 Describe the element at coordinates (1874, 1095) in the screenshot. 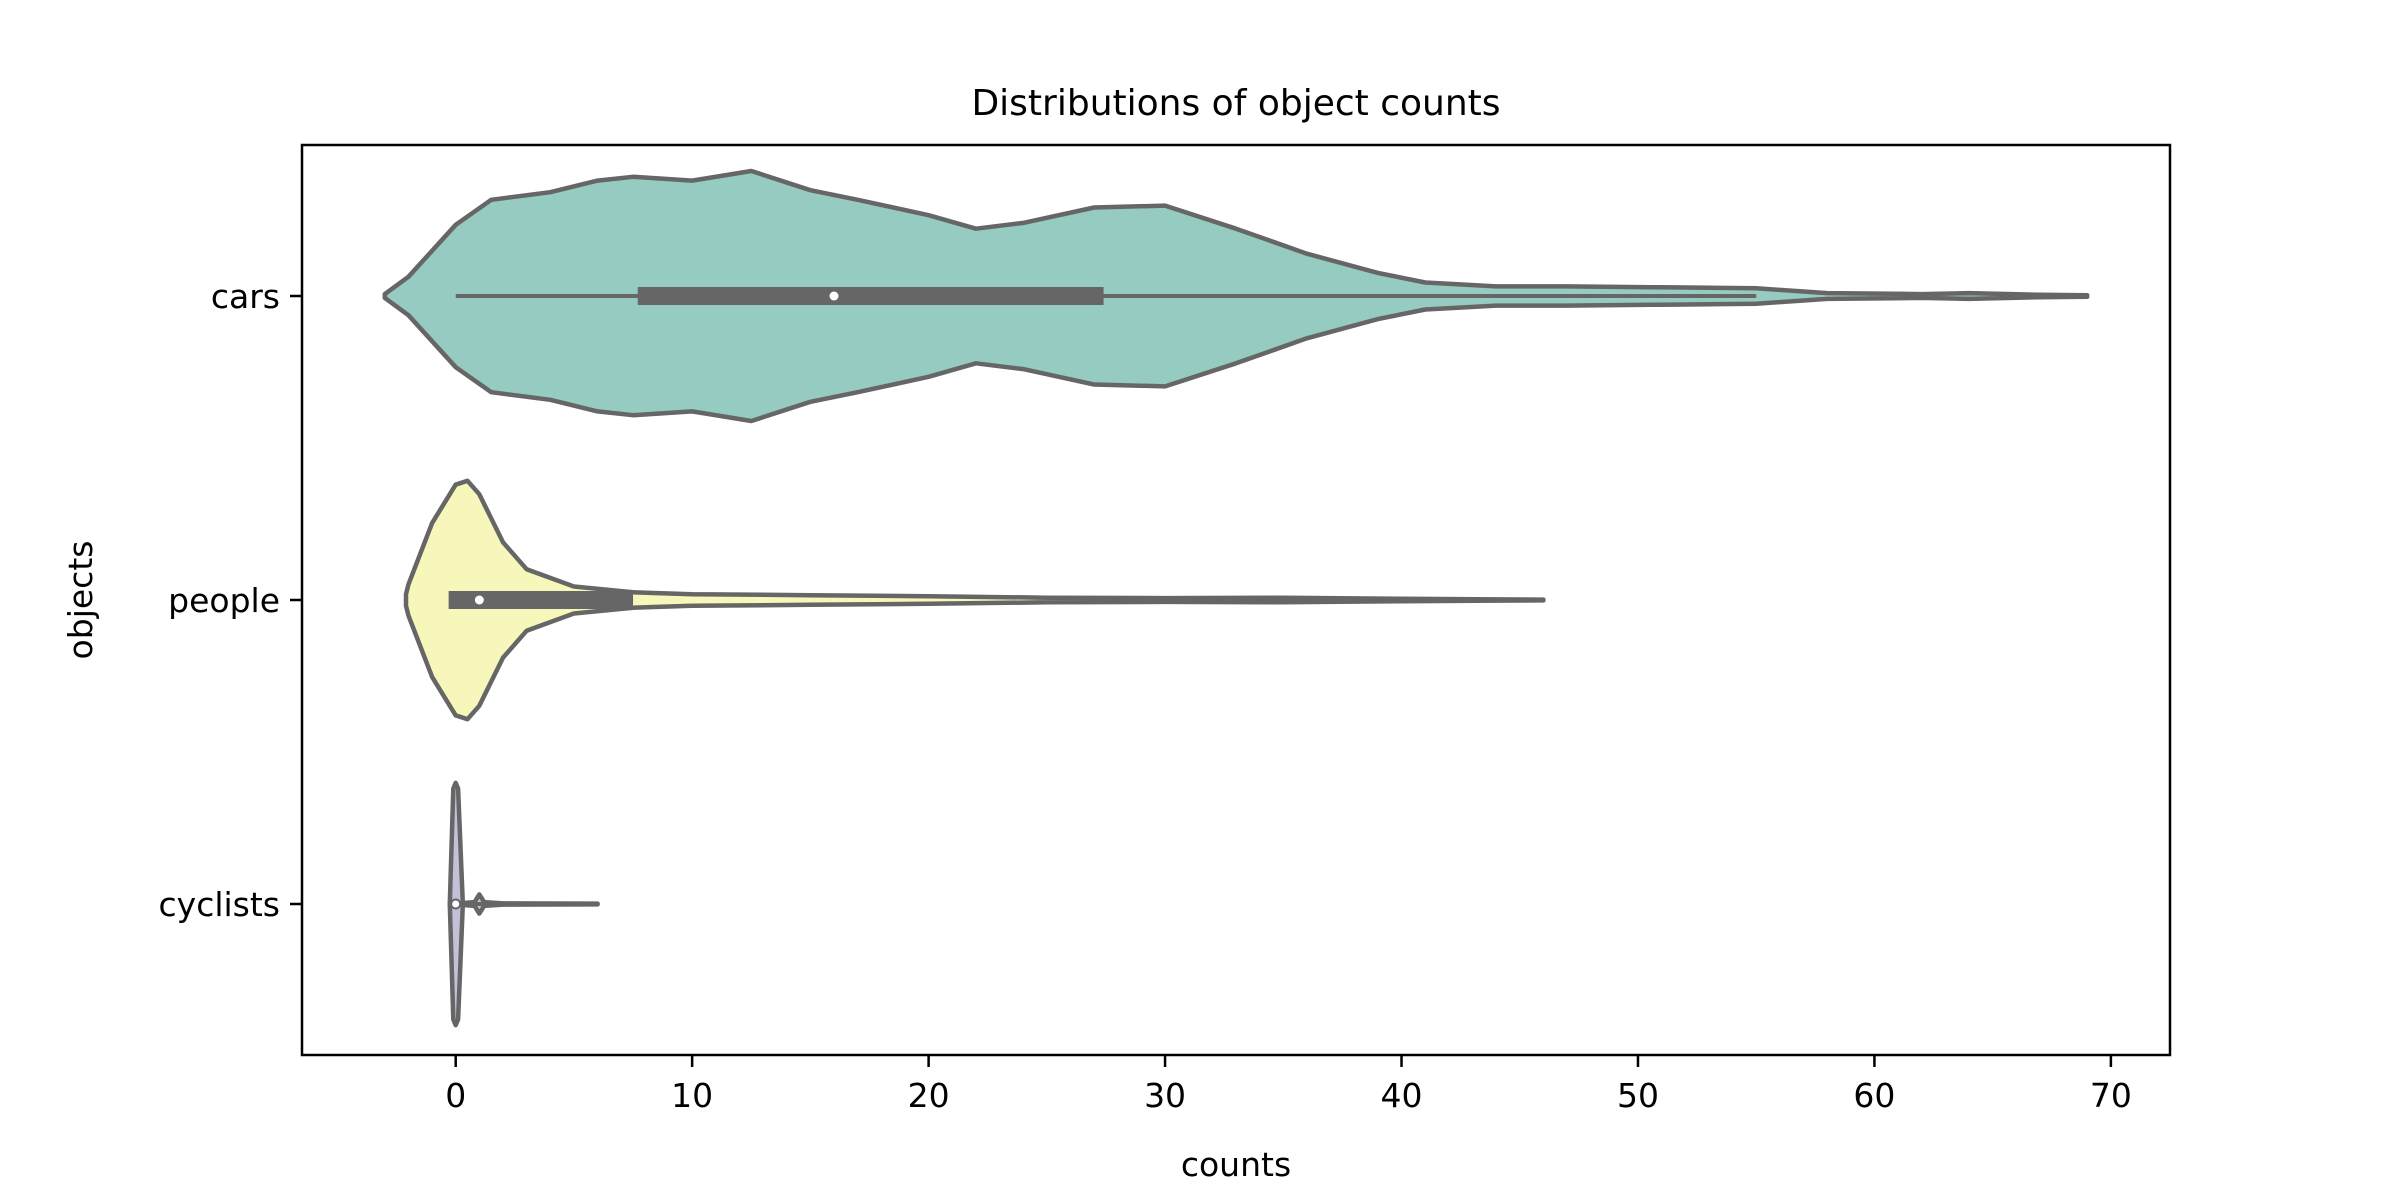

I see `x-tick-label: 60` at that location.